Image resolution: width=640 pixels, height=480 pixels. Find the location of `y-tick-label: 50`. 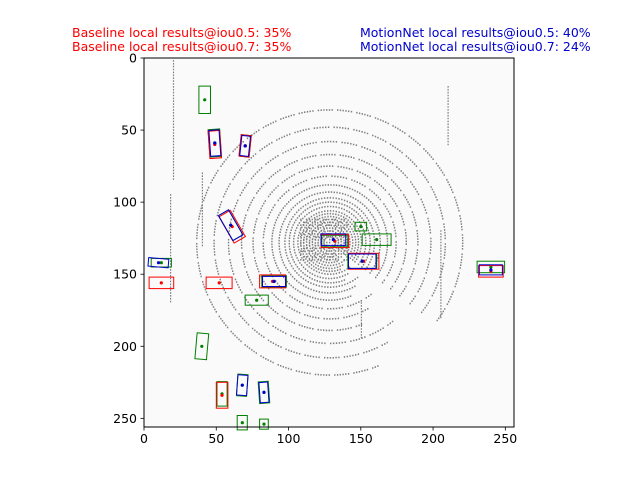

y-tick-label: 50 is located at coordinates (129, 130).